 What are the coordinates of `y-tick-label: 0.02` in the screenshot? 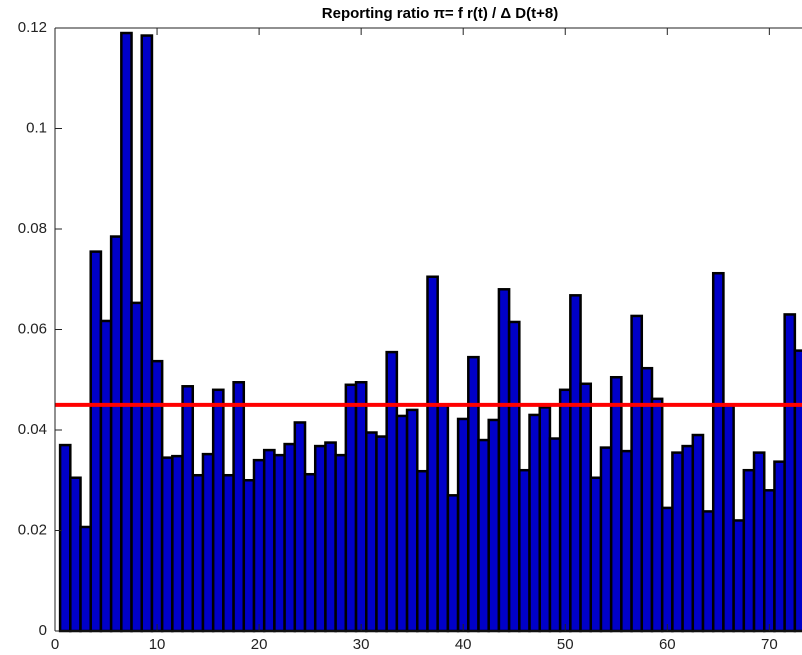 It's located at (32, 529).